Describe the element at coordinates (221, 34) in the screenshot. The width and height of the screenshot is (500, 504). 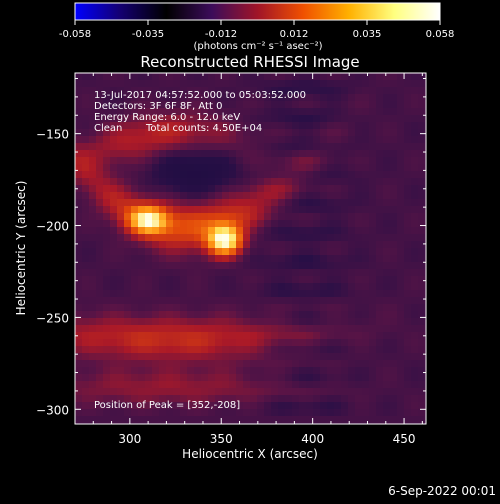
I see `colorbar-tick-label: -0.012` at that location.